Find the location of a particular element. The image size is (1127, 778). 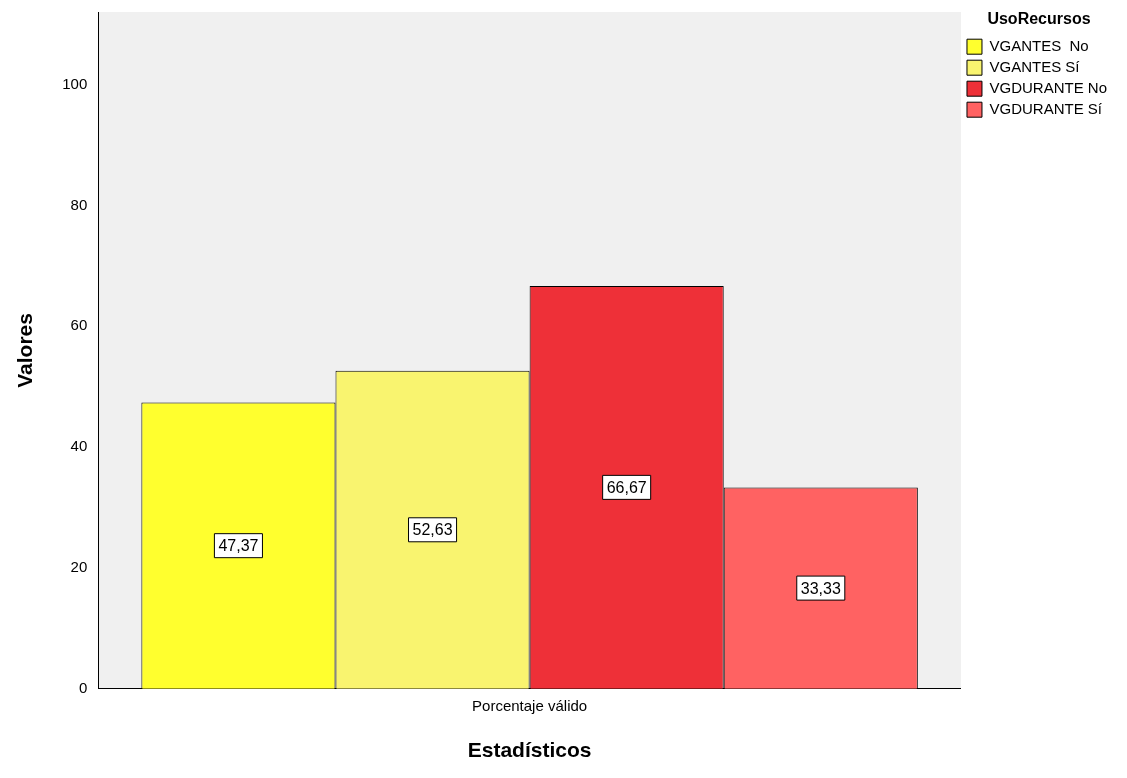

data-label: 47,37 is located at coordinates (238, 546).